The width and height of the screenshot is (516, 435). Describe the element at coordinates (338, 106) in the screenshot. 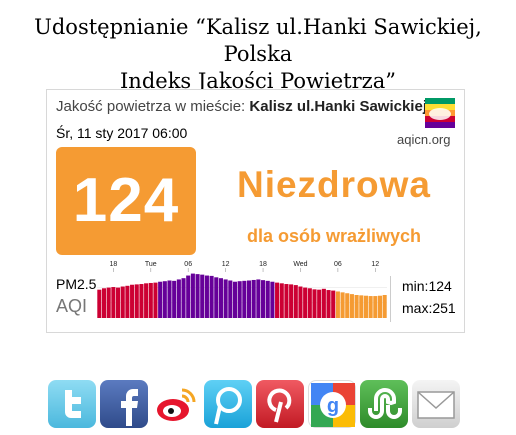

I see `city-name: Kalisz ul.Hanki Sawickiej` at that location.